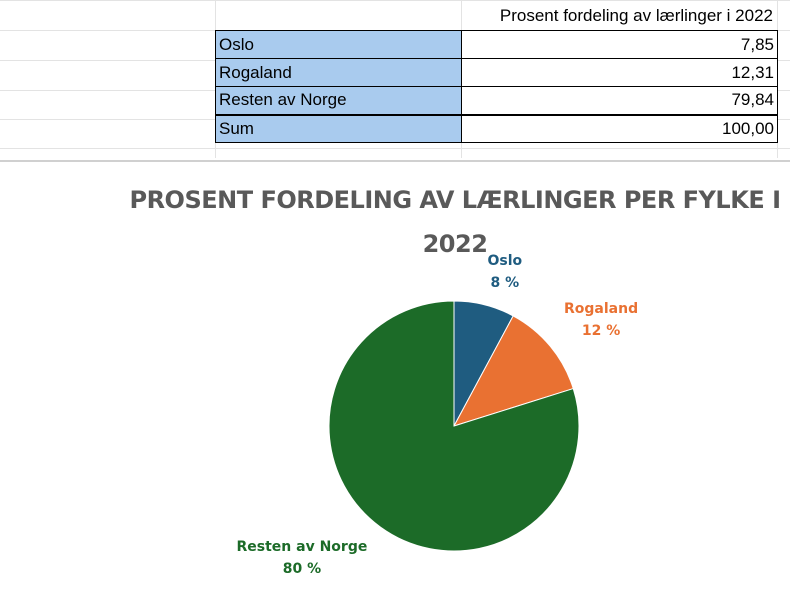 The width and height of the screenshot is (790, 603). I want to click on sum-label-cell: Sum, so click(338, 128).